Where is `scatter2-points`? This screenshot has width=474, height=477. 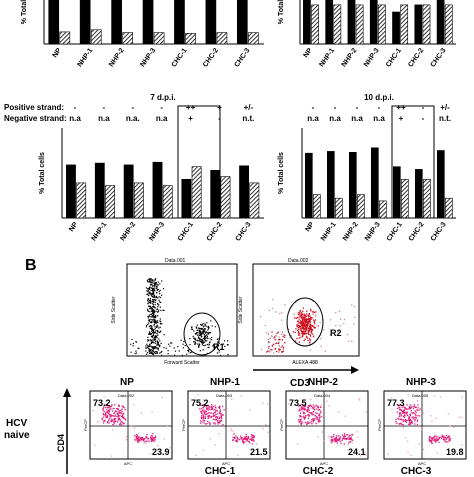 scatter2-points is located at coordinates (307, 326).